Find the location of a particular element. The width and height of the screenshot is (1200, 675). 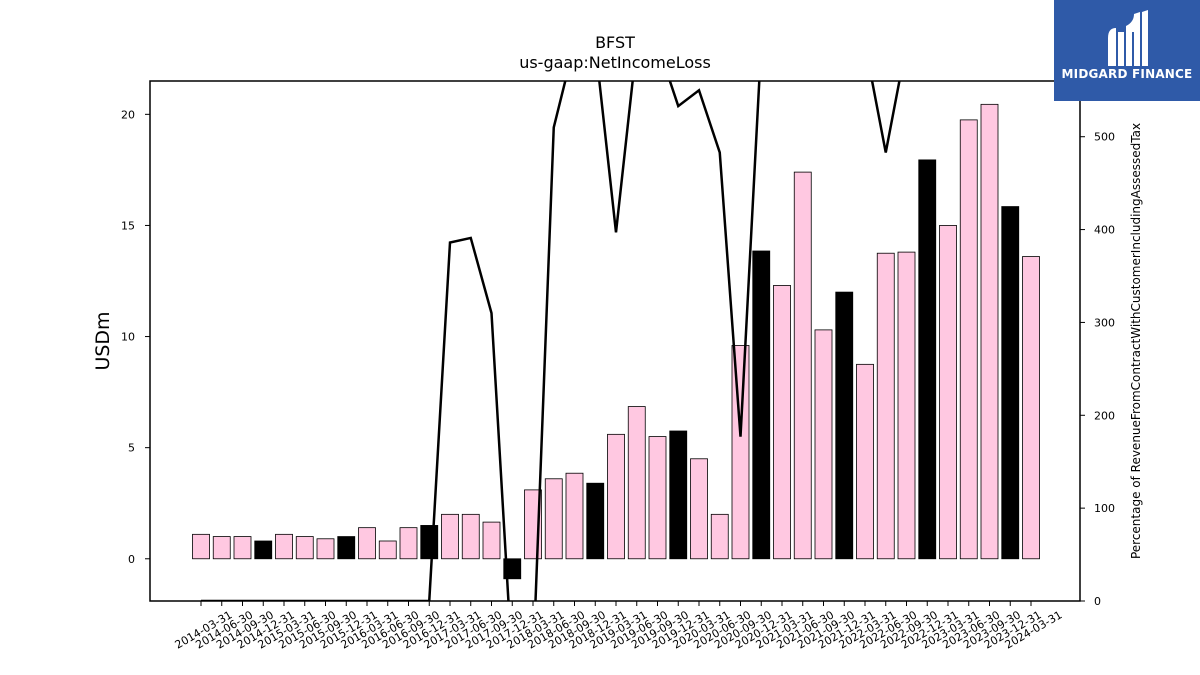

chart-title: BFST is located at coordinates (615, 42).